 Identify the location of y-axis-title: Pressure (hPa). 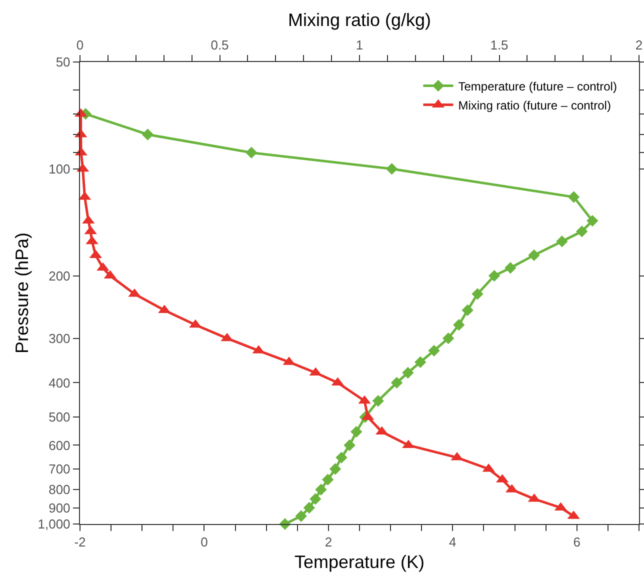
(22, 293).